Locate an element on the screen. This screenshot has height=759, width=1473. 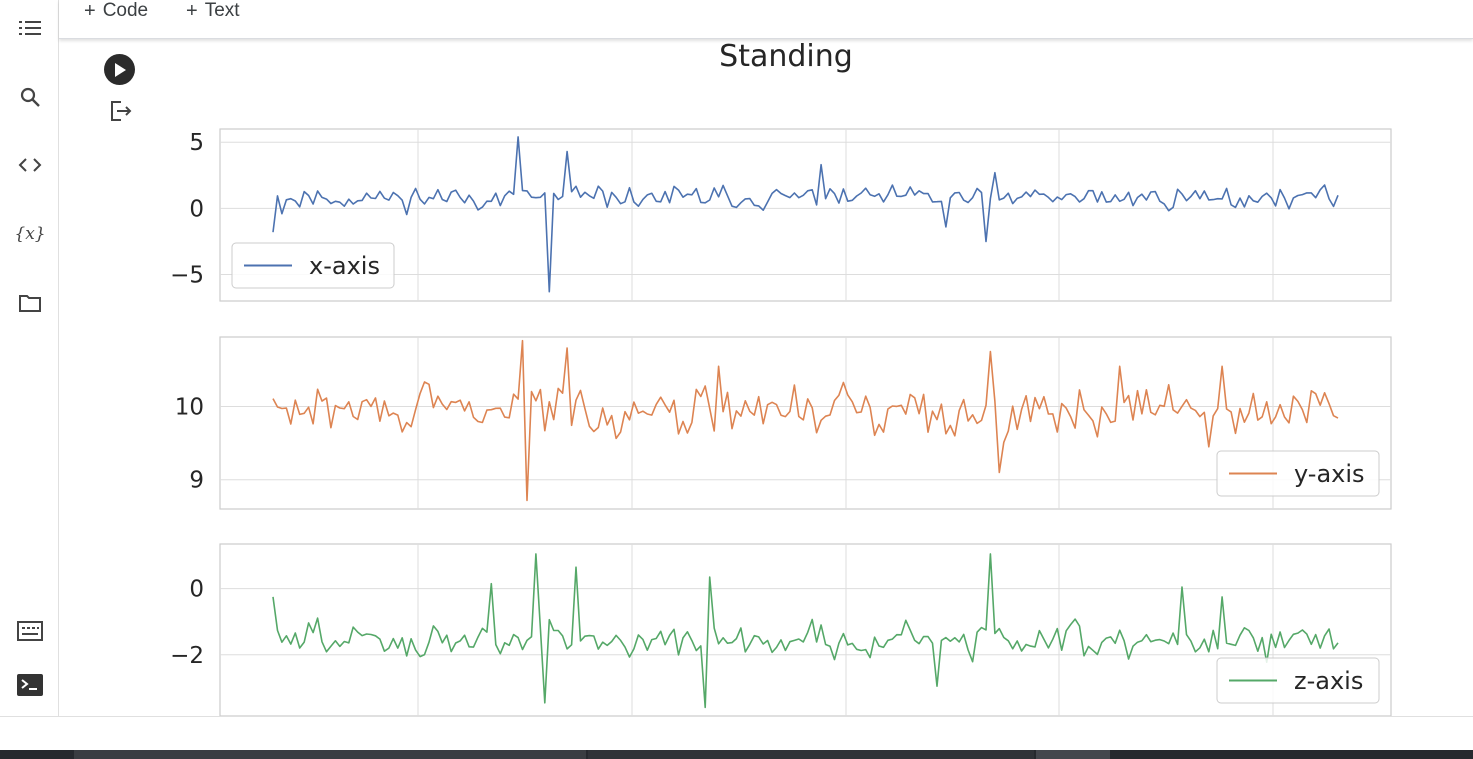
y-tick-label: 9 is located at coordinates (196, 481).